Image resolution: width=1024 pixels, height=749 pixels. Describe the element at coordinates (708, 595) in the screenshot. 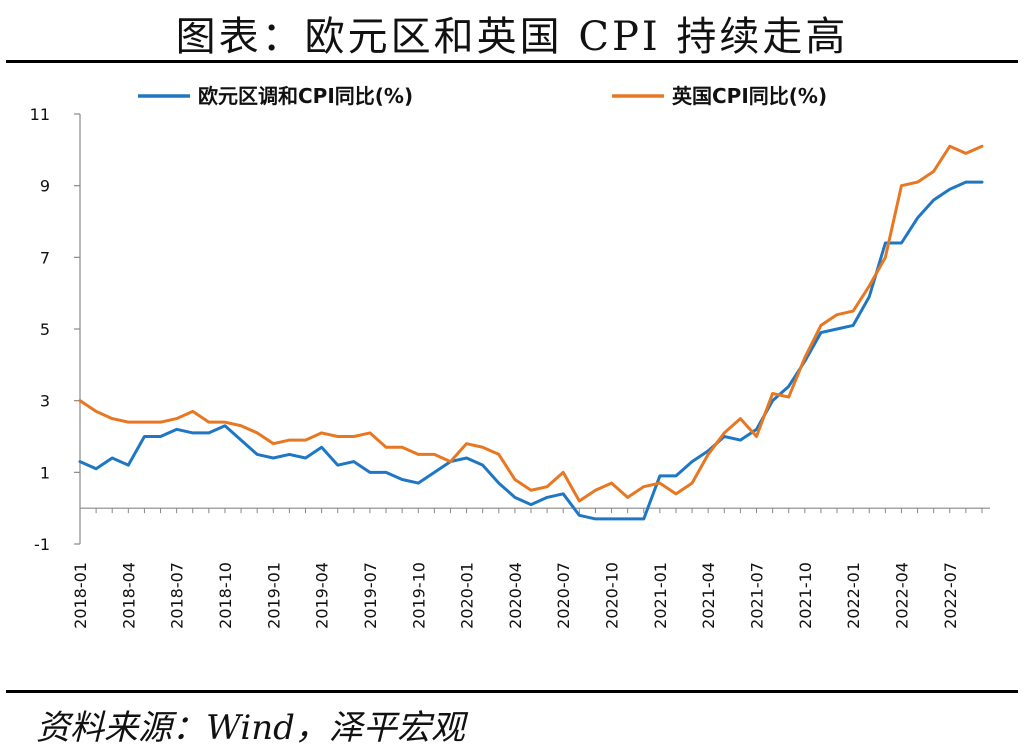

I see `x-tick-label: 2021-04` at that location.